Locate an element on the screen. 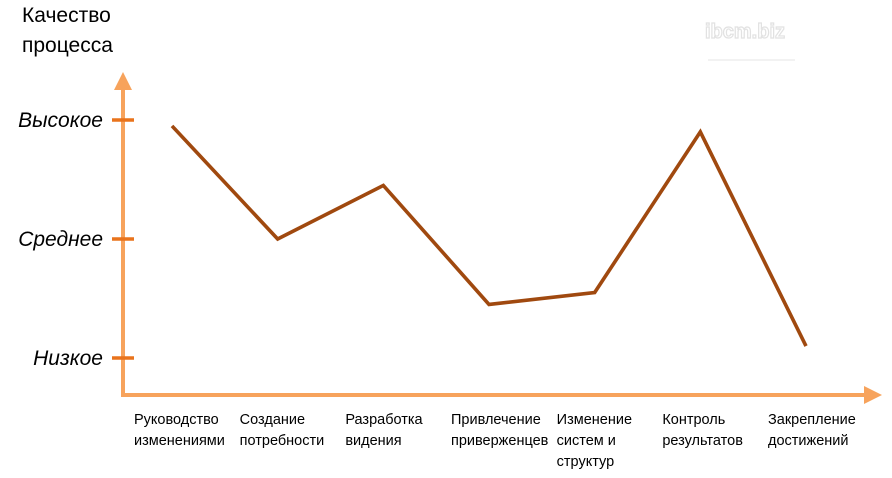  x-tick-label: Разработка is located at coordinates (384, 420).